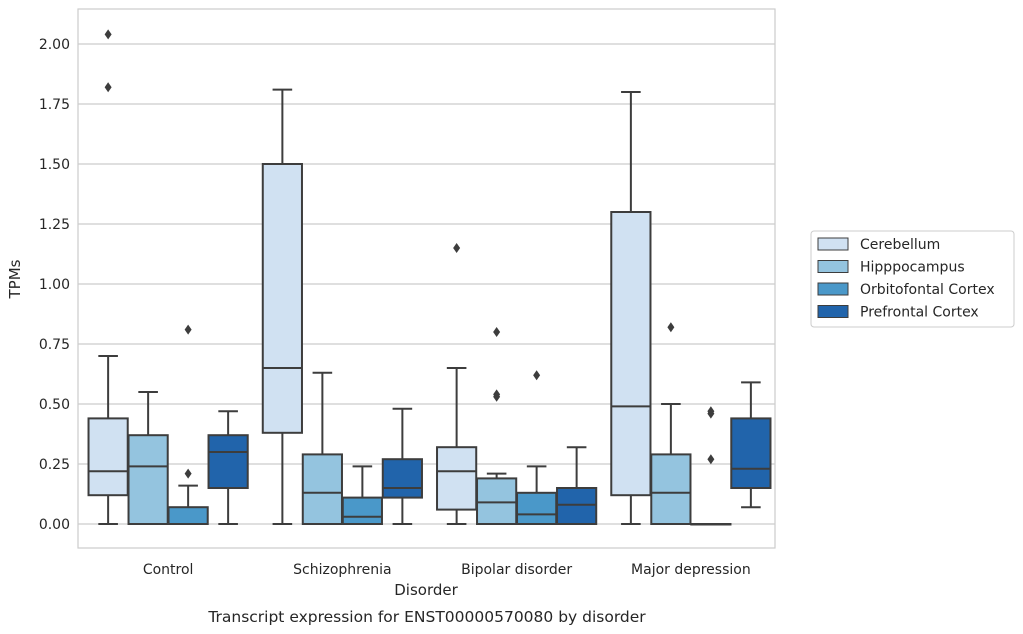 The image size is (1023, 634). I want to click on x-tick-label: Control, so click(168, 570).